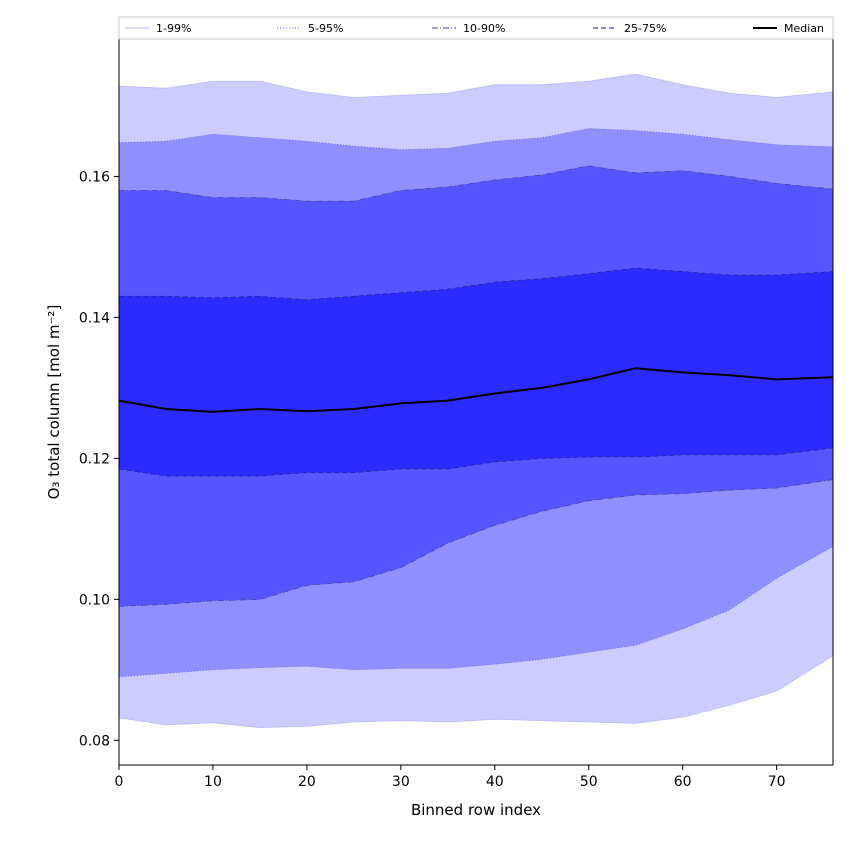 The height and width of the screenshot is (850, 850). Describe the element at coordinates (804, 28) in the screenshot. I see `legend-label-4: Median` at that location.